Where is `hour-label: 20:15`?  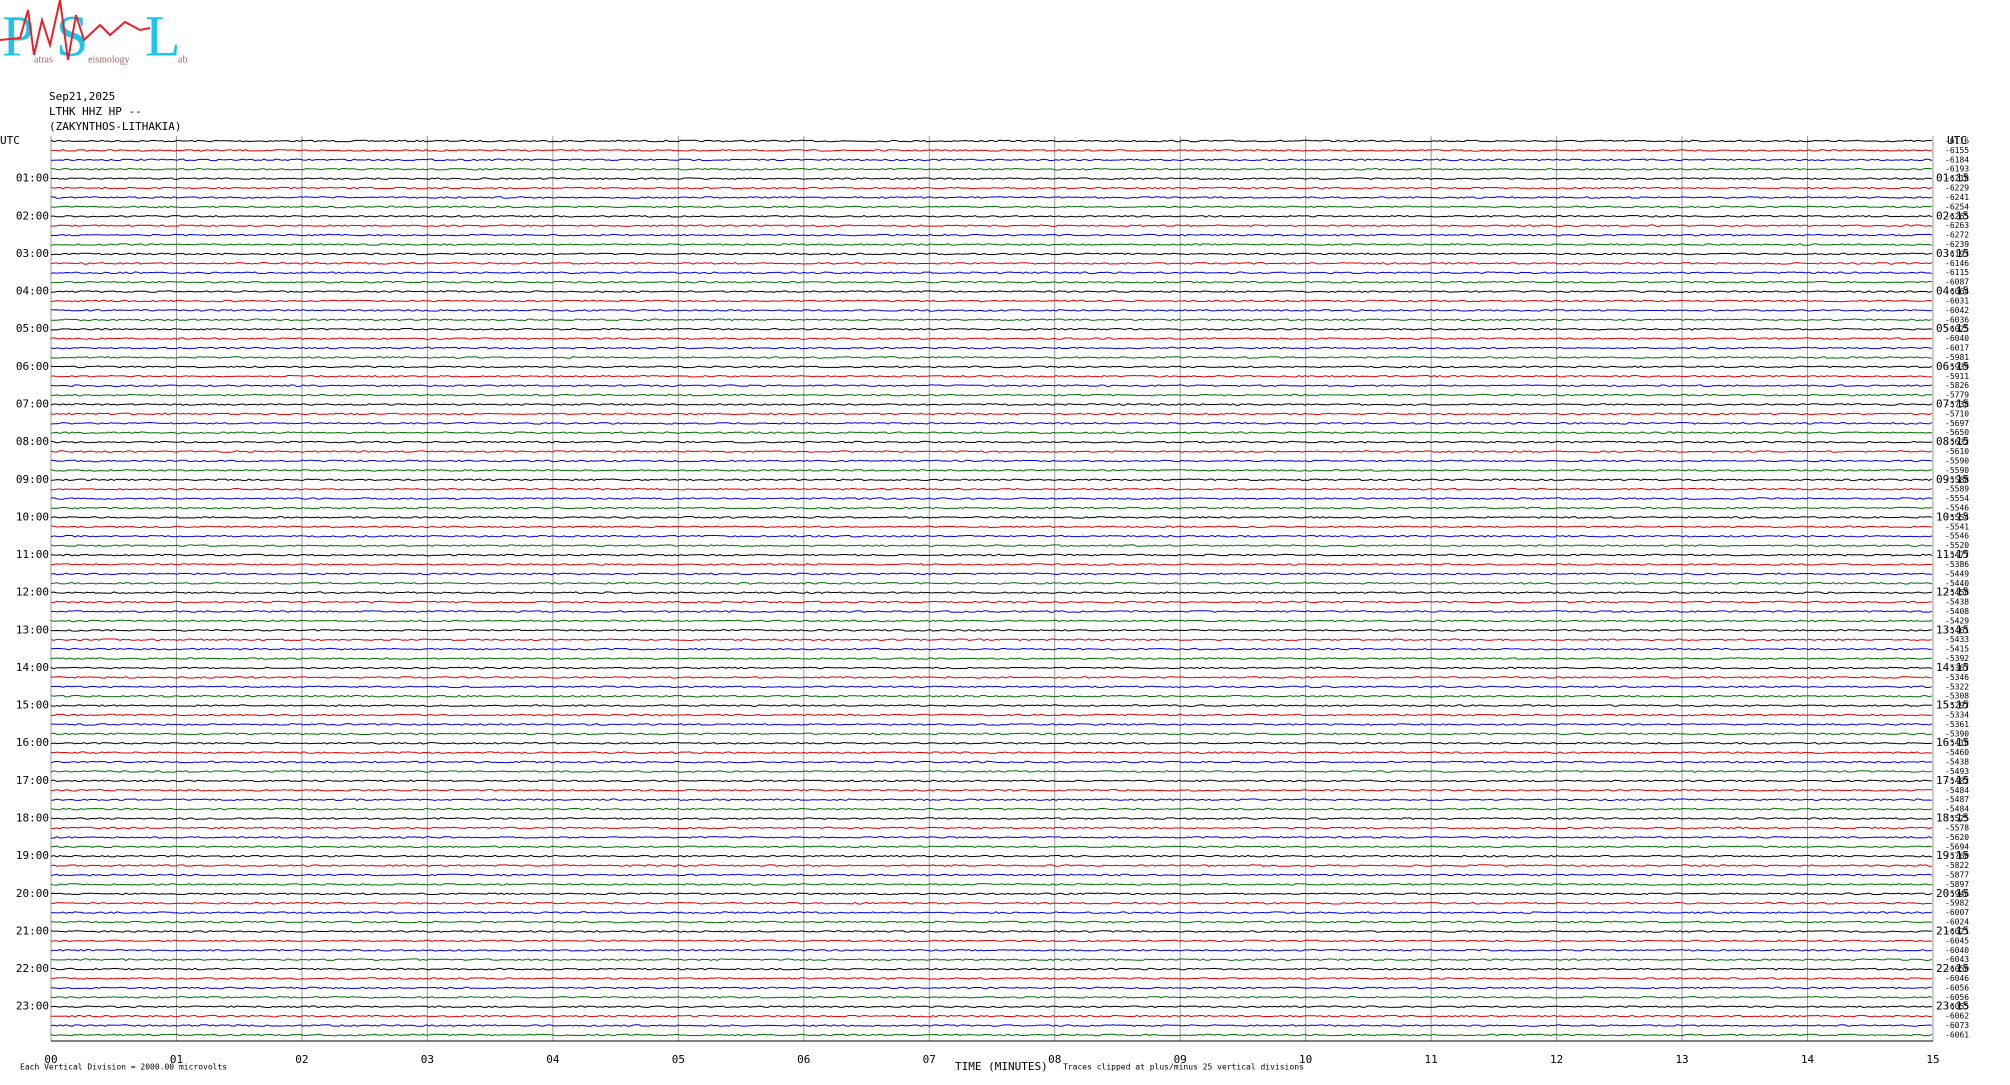 hour-label: 20:15 is located at coordinates (1952, 893).